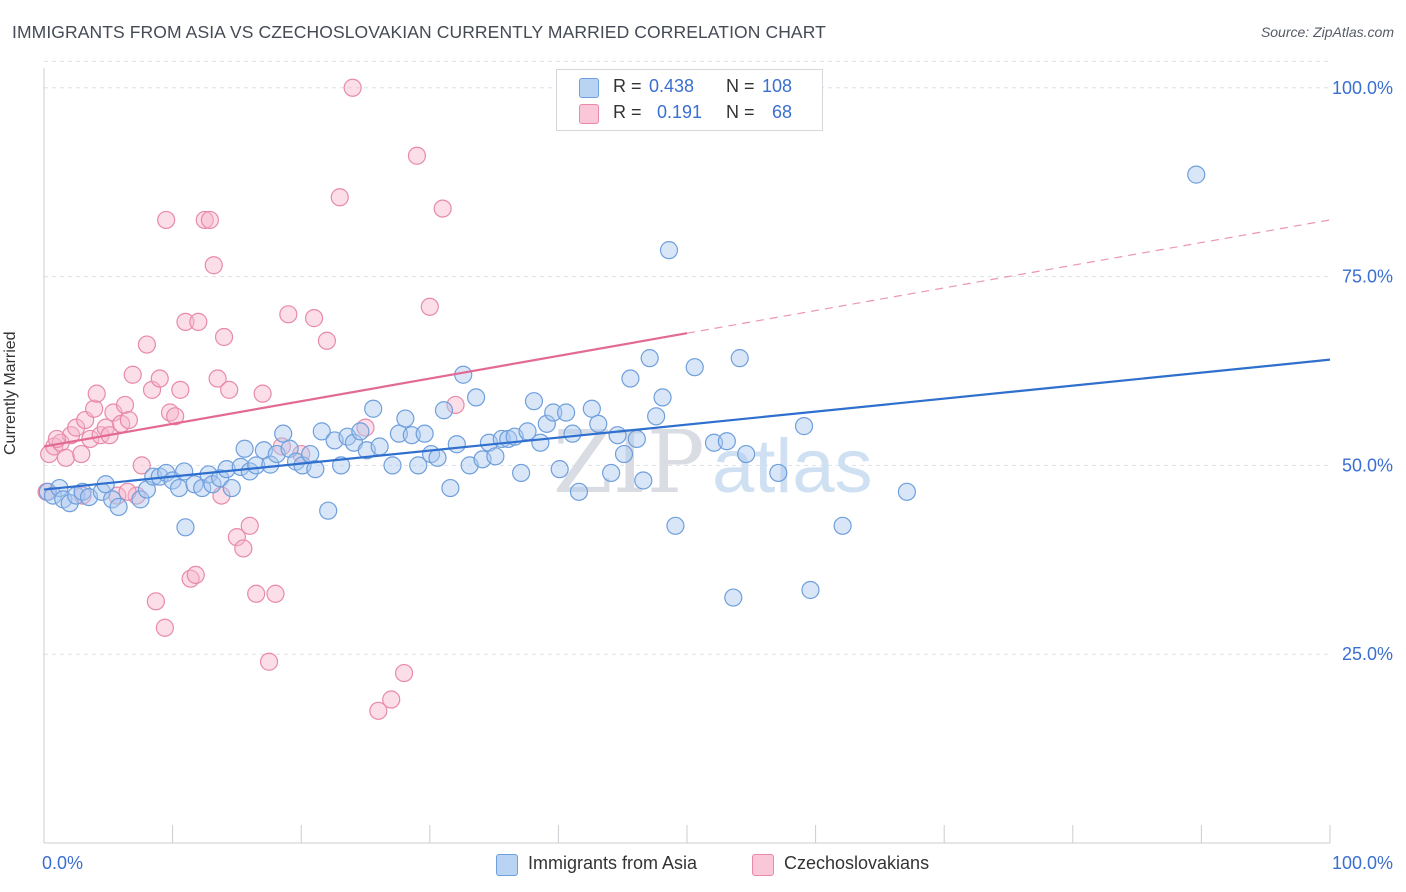 The image size is (1406, 892). What do you see at coordinates (10, 393) in the screenshot?
I see `y-axis-label: Currently Married` at bounding box center [10, 393].